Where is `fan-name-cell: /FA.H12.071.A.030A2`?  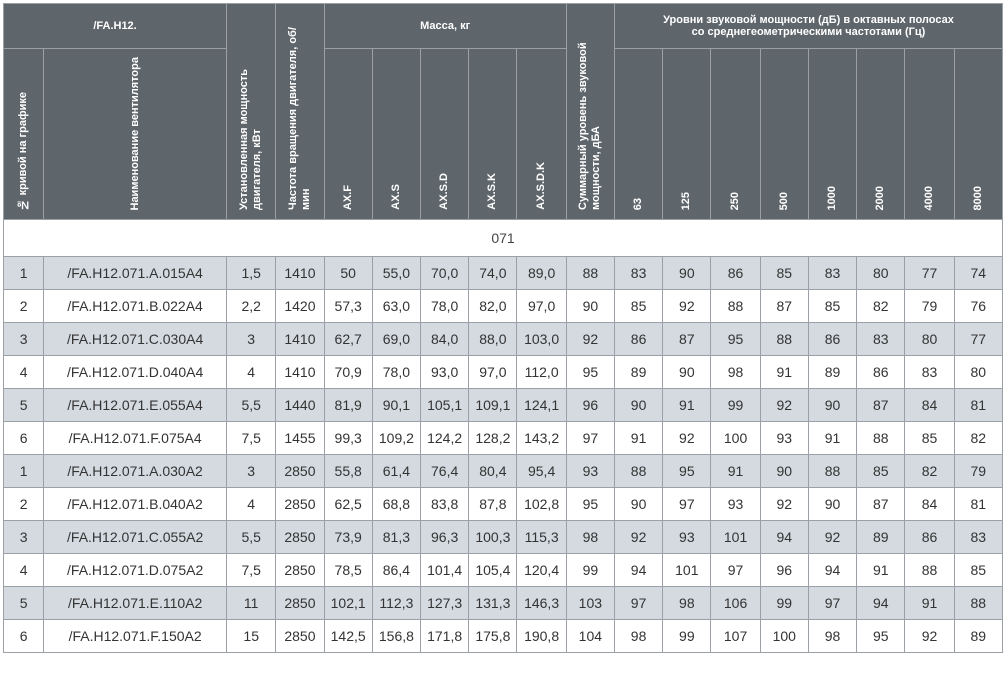 fan-name-cell: /FA.H12.071.A.030A2 is located at coordinates (135, 471).